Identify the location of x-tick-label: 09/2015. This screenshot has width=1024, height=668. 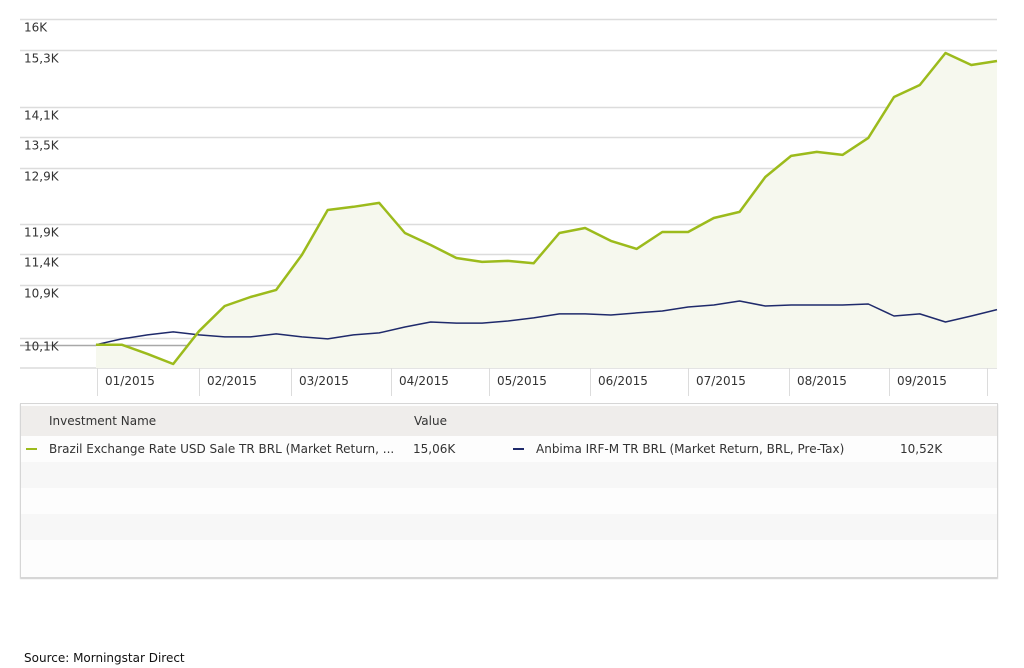
(922, 381).